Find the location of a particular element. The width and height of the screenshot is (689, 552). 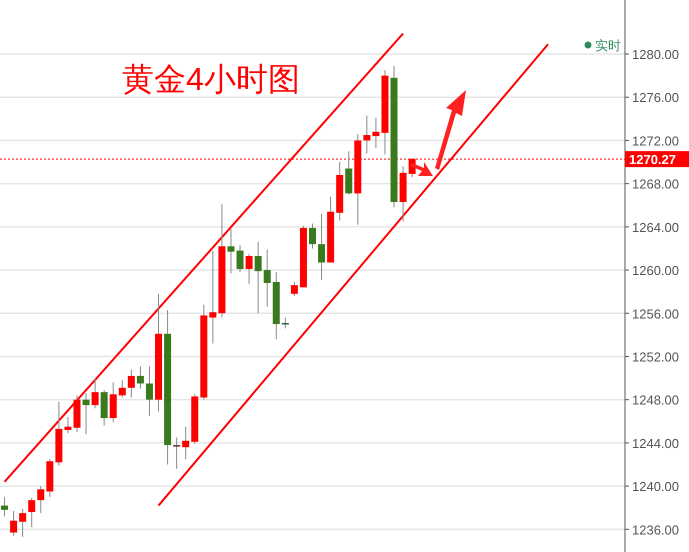

y-tick-label: 1280.00 is located at coordinates (655, 54).